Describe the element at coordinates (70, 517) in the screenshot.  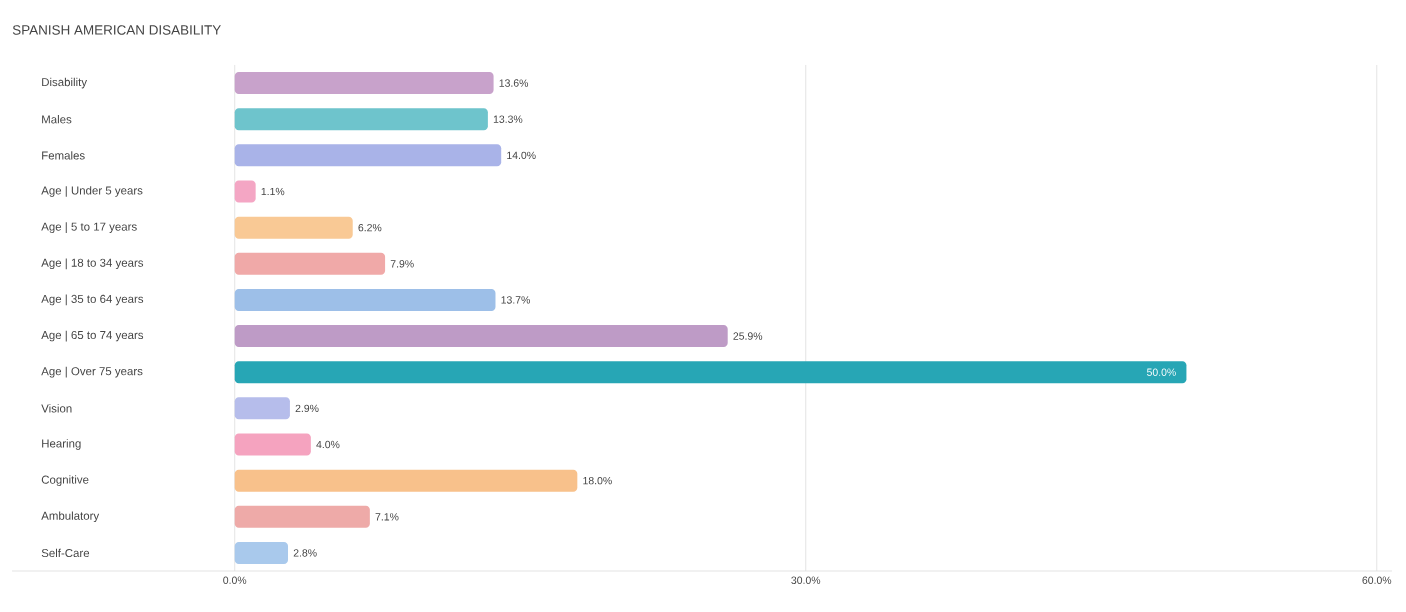
I see `y-tick-label: Ambulatory` at that location.